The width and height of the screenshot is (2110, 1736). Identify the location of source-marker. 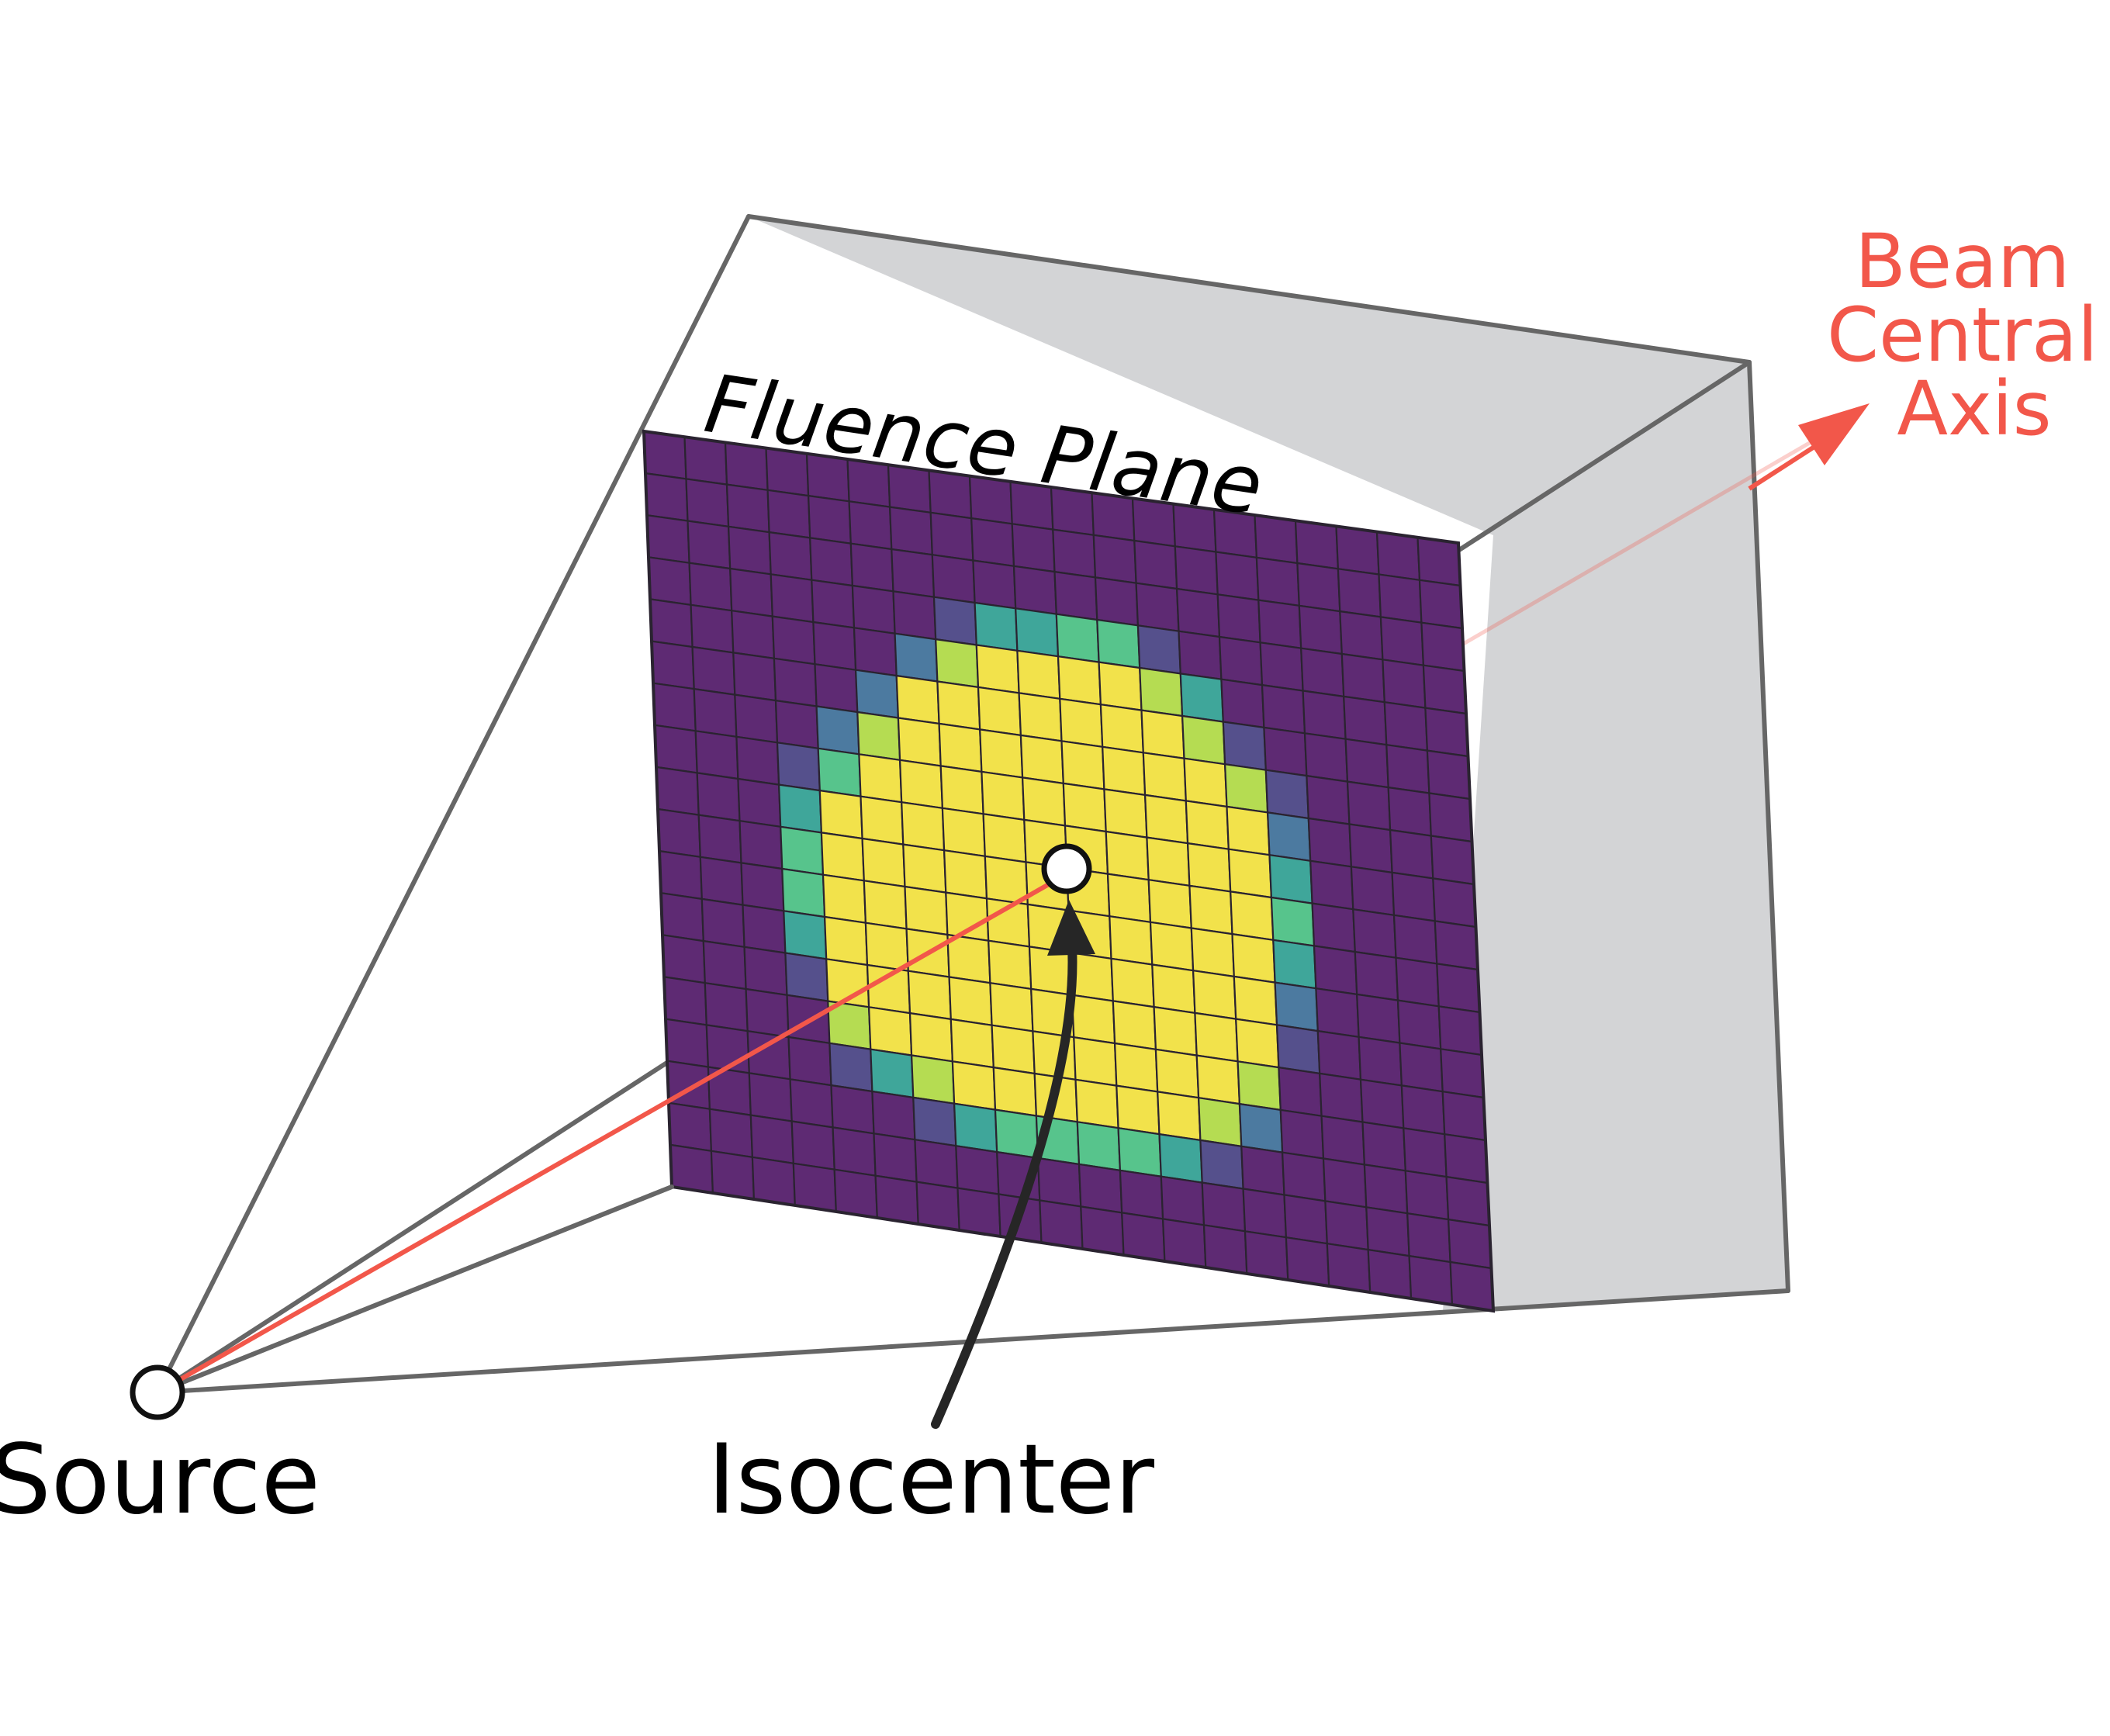
(157, 1392).